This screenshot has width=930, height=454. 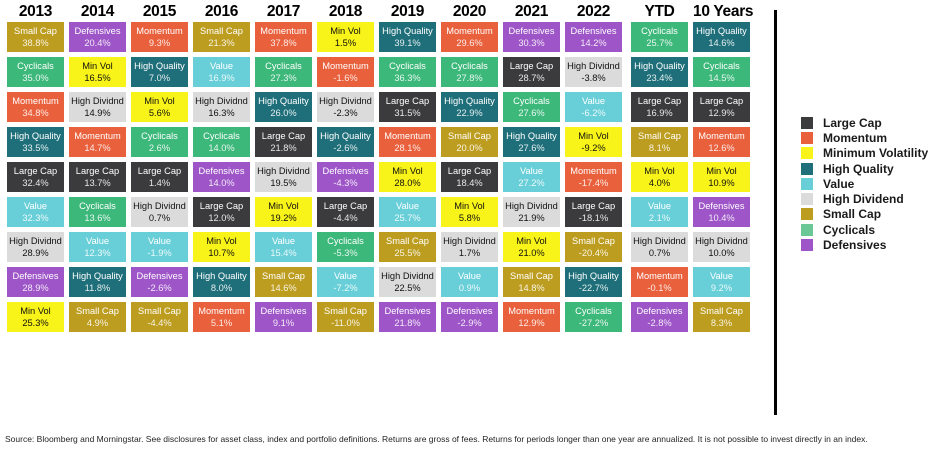 I want to click on factor-return-value: 23.4%, so click(x=659, y=77).